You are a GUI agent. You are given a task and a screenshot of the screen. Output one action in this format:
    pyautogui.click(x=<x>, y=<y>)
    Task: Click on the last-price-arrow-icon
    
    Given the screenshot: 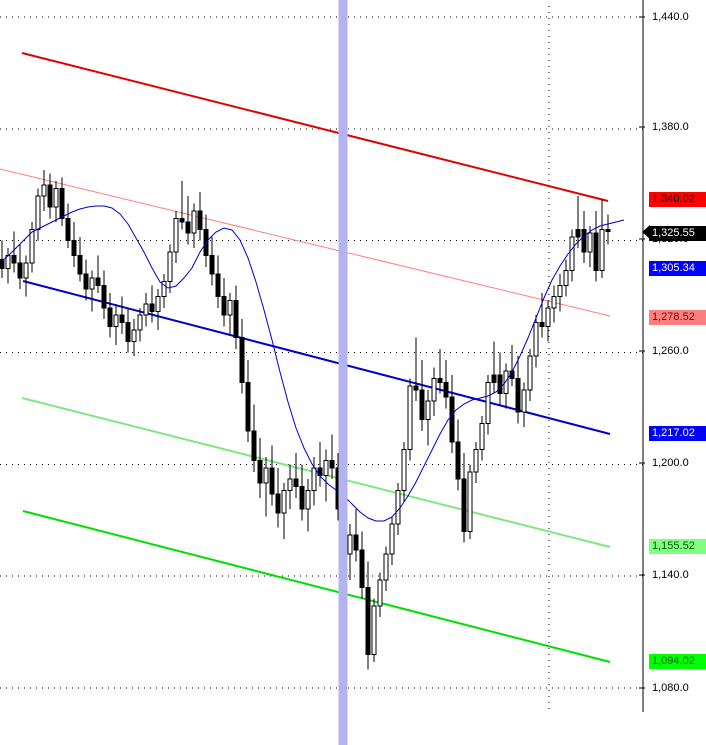 What is the action you would take?
    pyautogui.click(x=646, y=232)
    